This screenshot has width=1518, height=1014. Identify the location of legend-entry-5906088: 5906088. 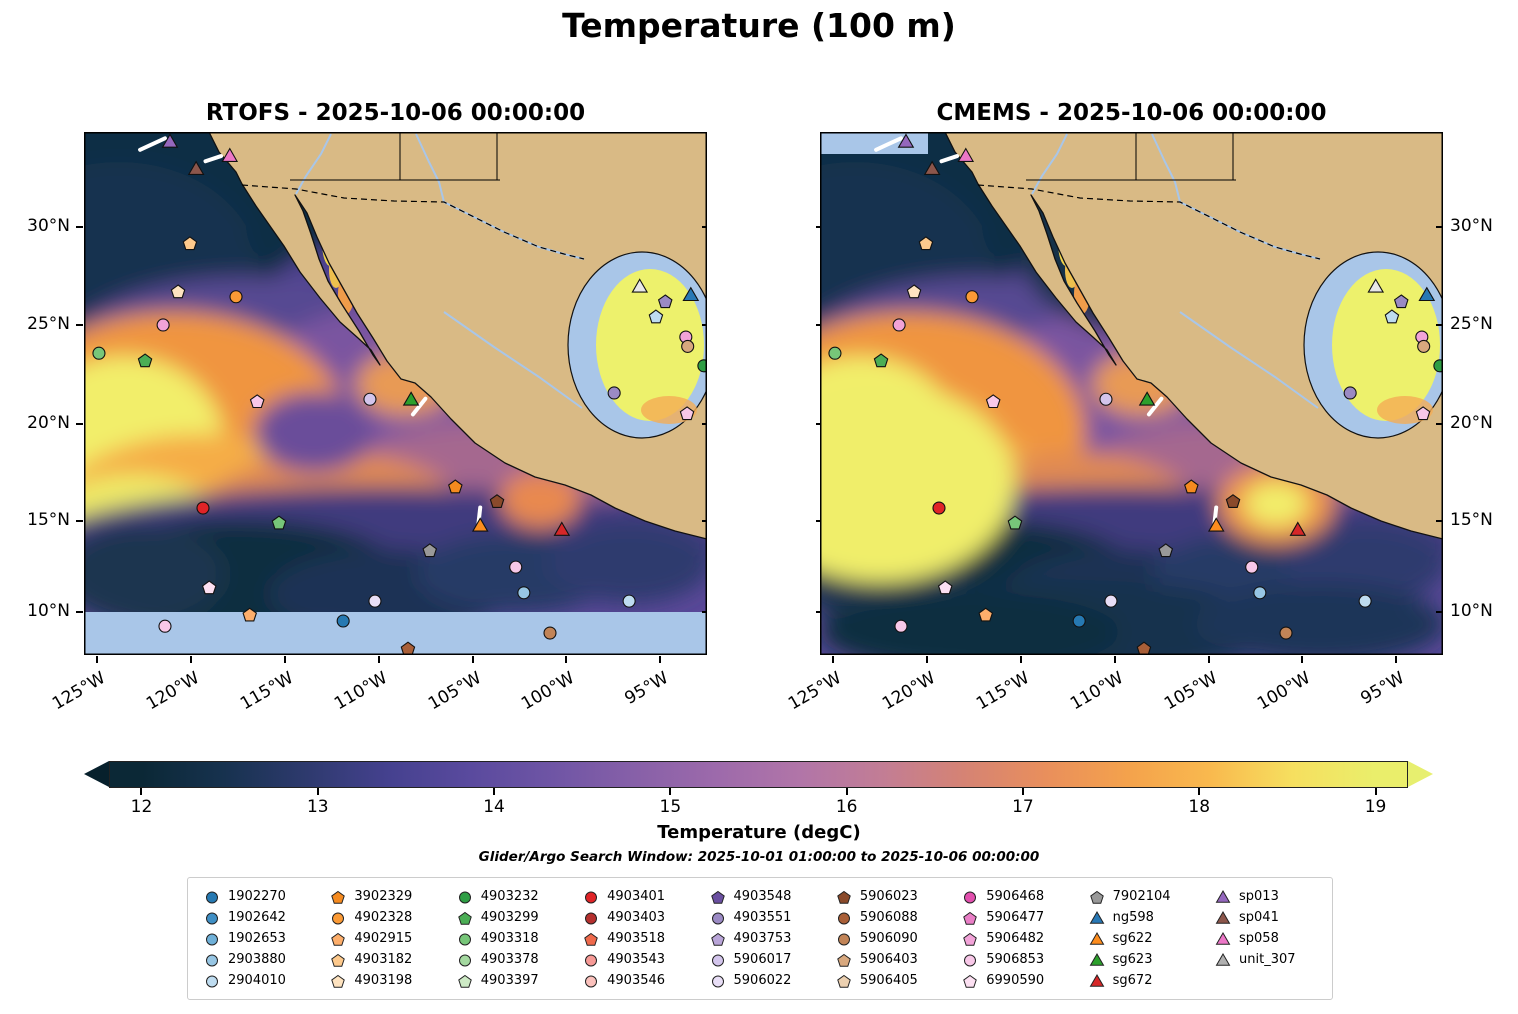
(887, 918).